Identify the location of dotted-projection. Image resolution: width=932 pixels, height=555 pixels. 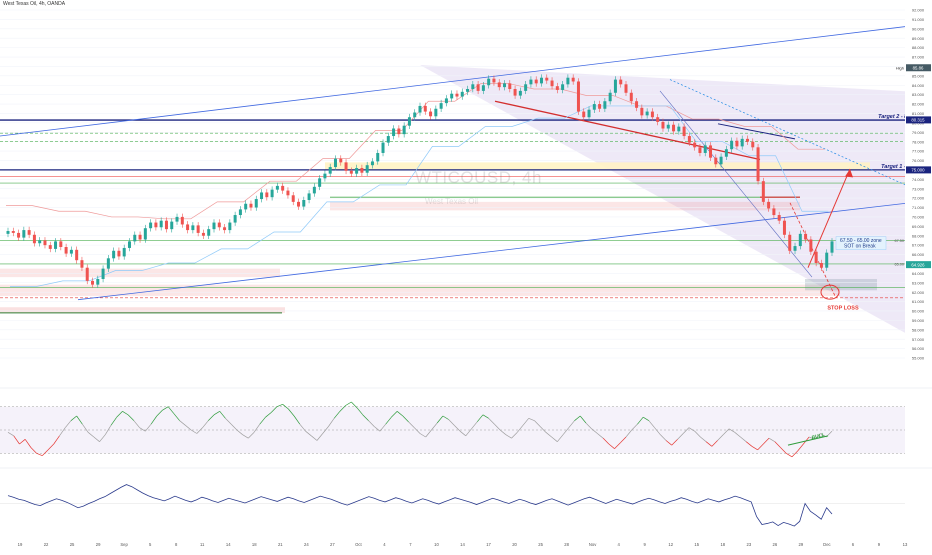
(794, 135).